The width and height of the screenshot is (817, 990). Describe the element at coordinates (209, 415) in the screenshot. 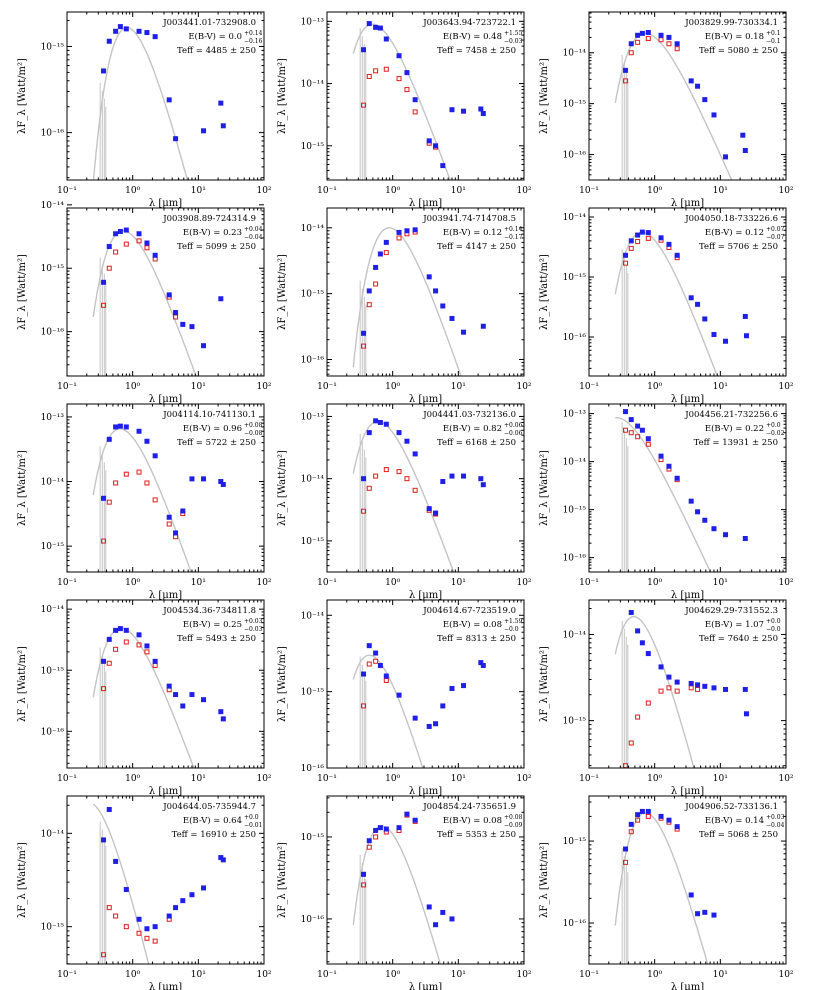

I see `star-id: J004114.10-741130.1` at that location.